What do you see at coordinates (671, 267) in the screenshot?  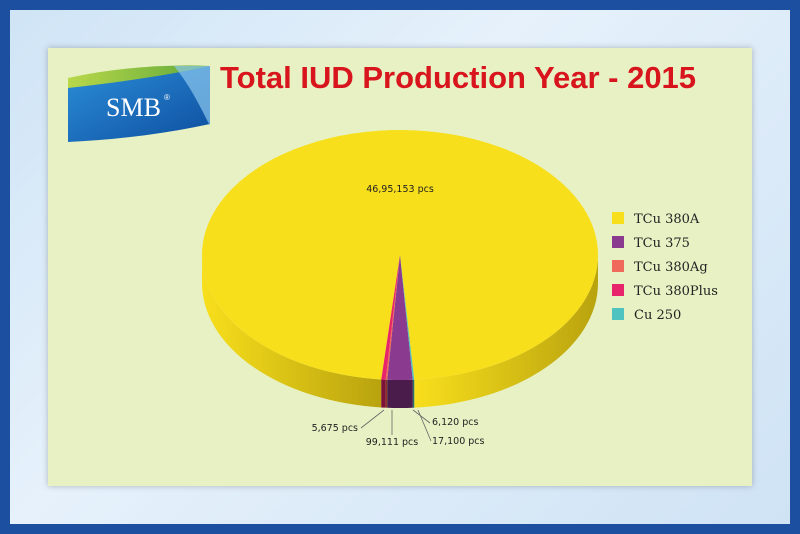 I see `legend-label-tcu-380ag: TCu 380Ag` at bounding box center [671, 267].